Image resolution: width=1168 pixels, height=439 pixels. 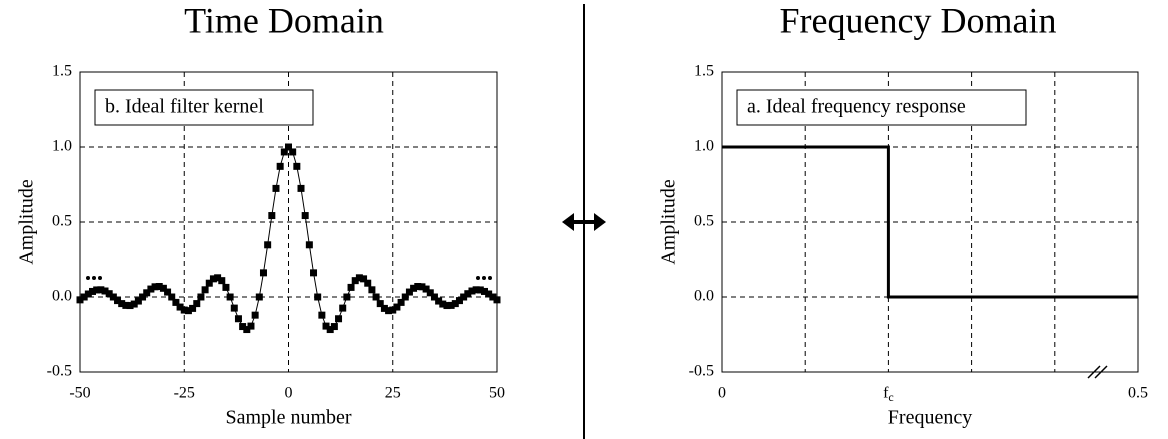 I want to click on x-tick-label: 25, so click(x=393, y=393).